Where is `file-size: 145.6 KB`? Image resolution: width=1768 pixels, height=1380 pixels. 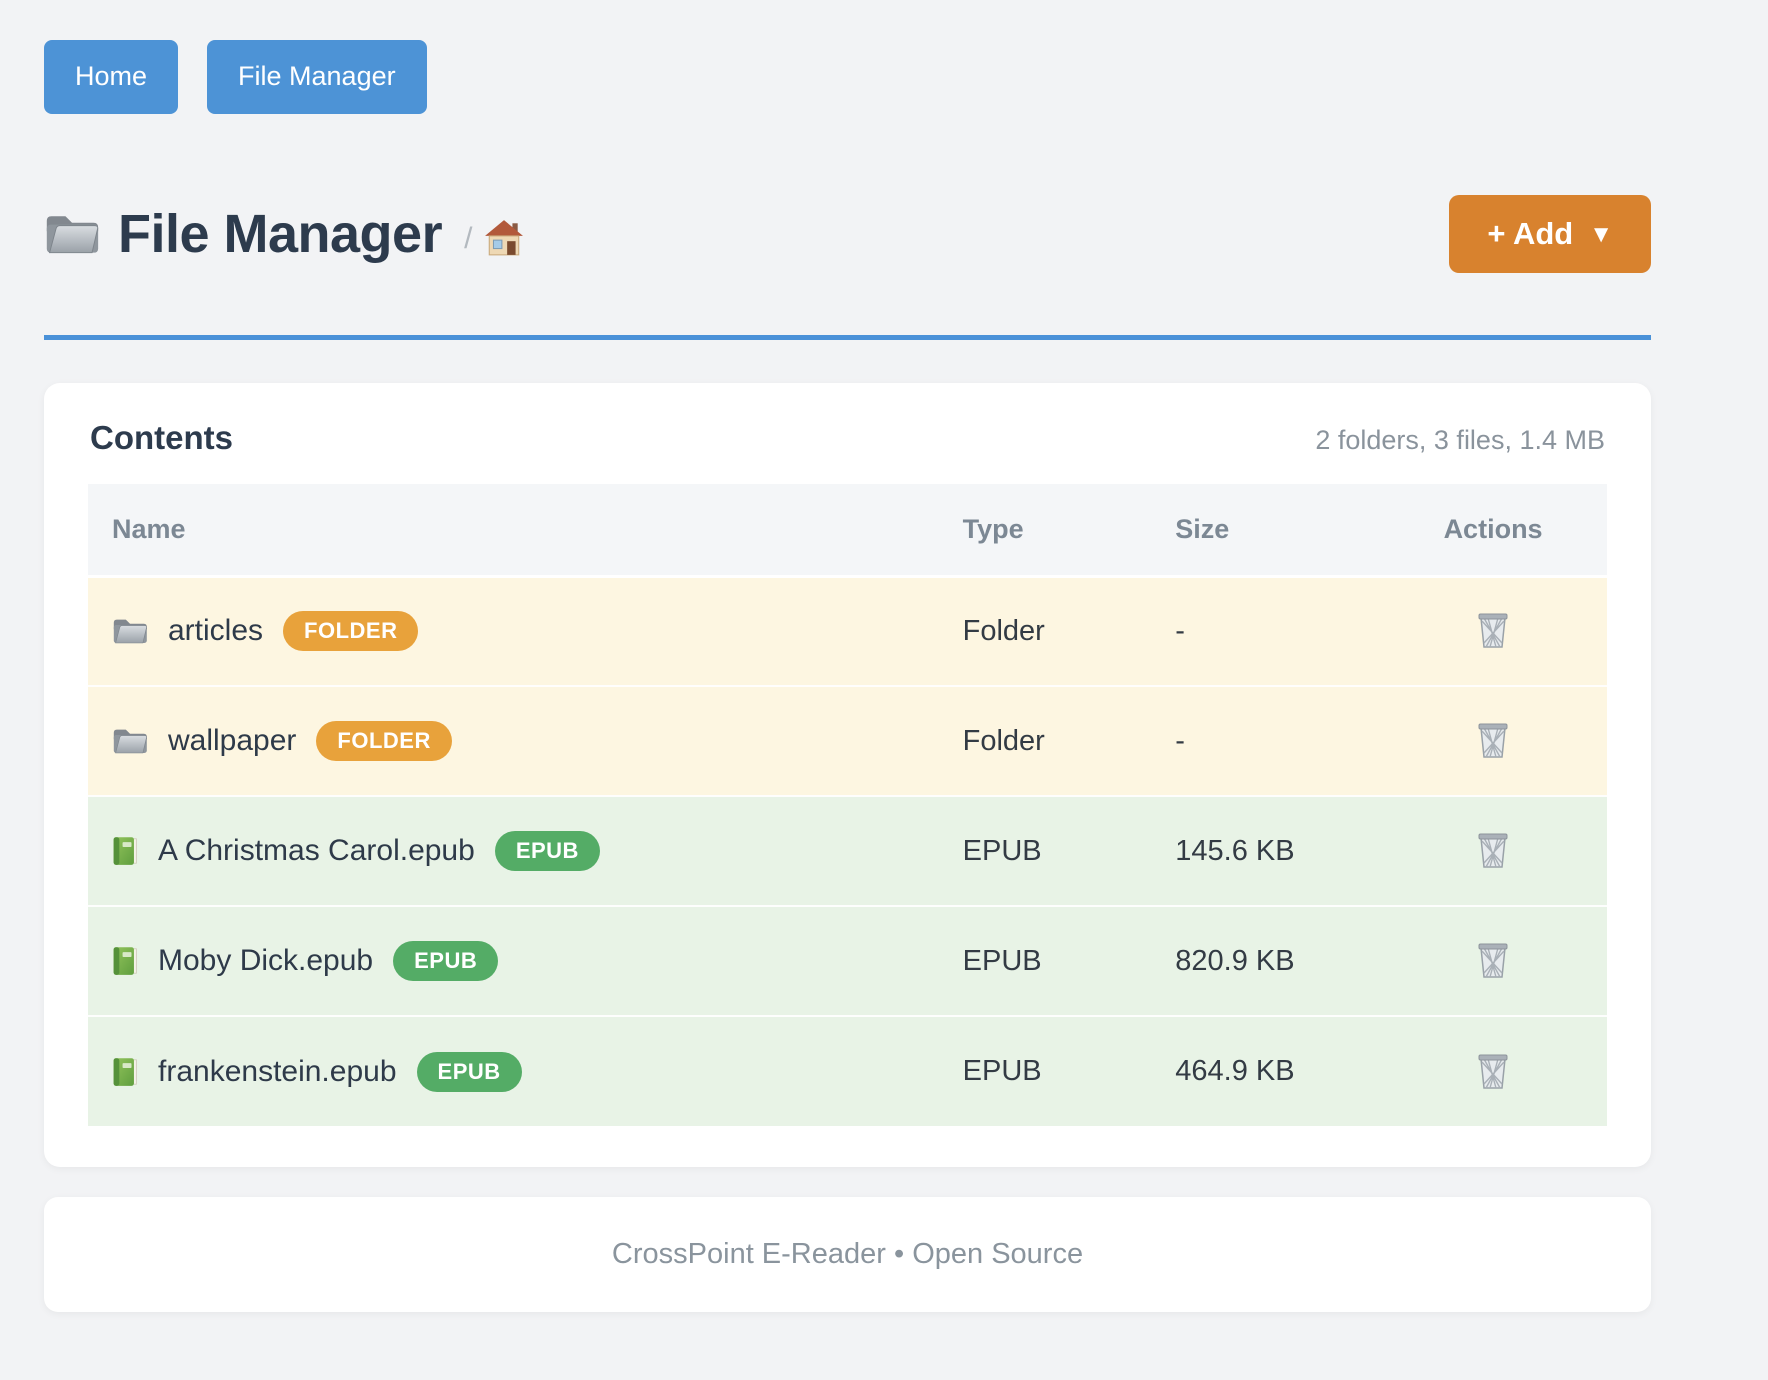
file-size: 145.6 KB is located at coordinates (1235, 850).